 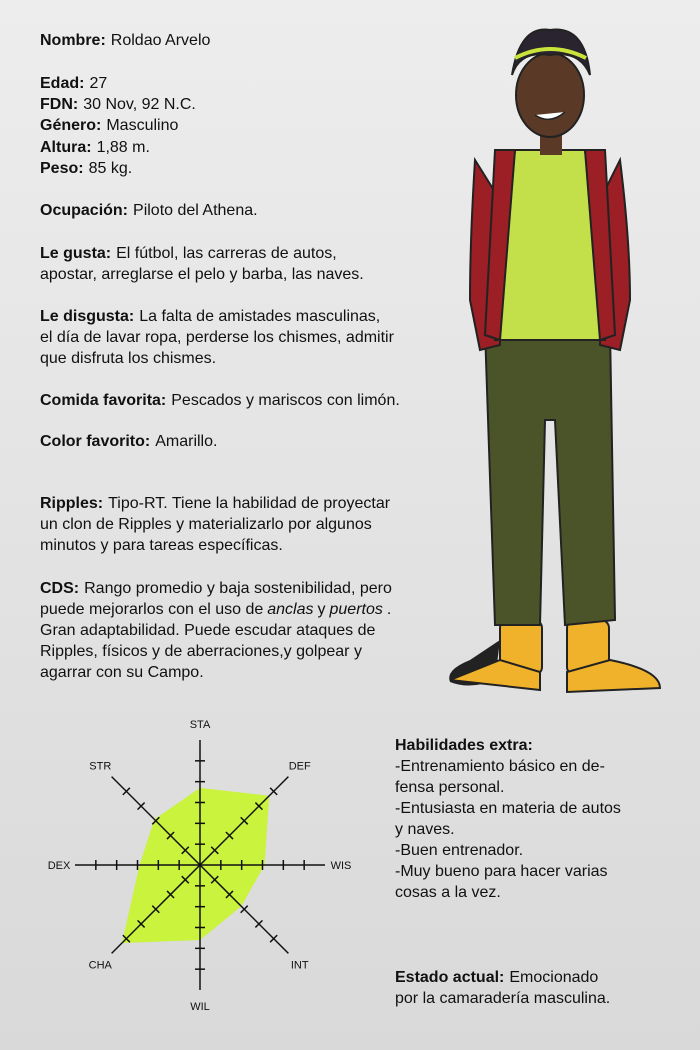 I want to click on field-value: y naves., so click(x=425, y=829).